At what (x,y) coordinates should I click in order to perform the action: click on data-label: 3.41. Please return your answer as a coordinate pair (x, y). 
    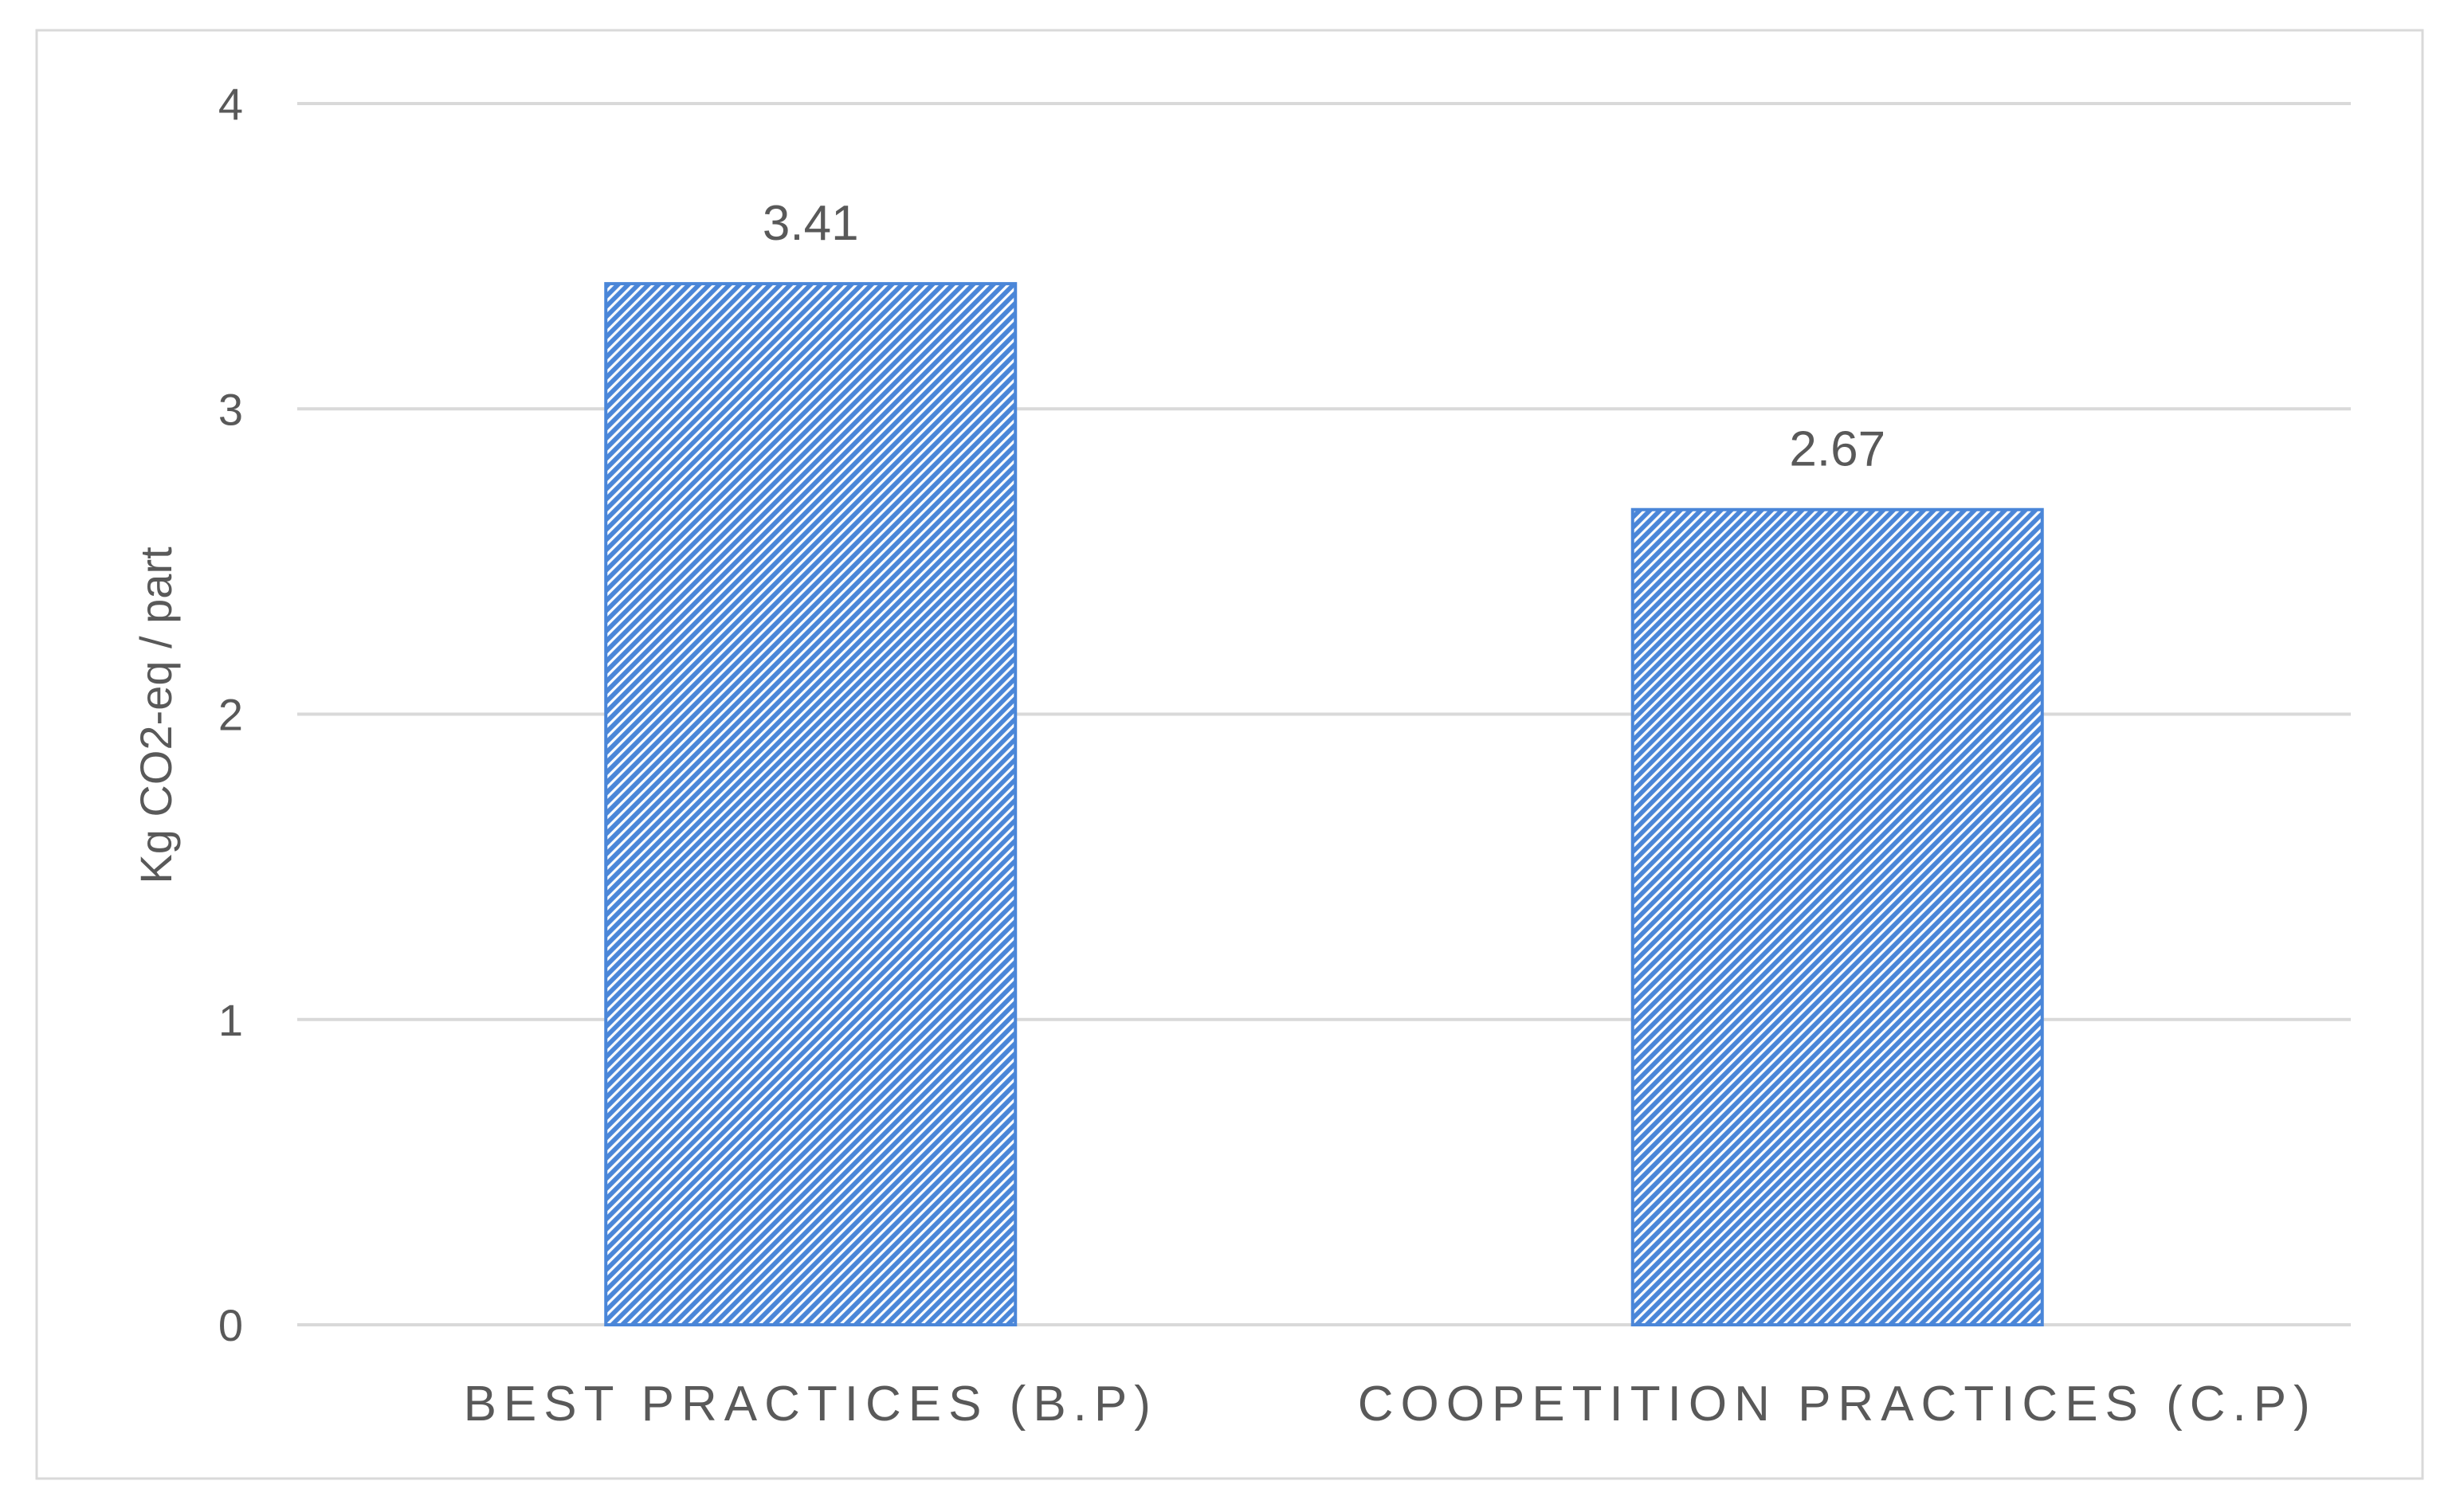
    Looking at the image, I should click on (811, 224).